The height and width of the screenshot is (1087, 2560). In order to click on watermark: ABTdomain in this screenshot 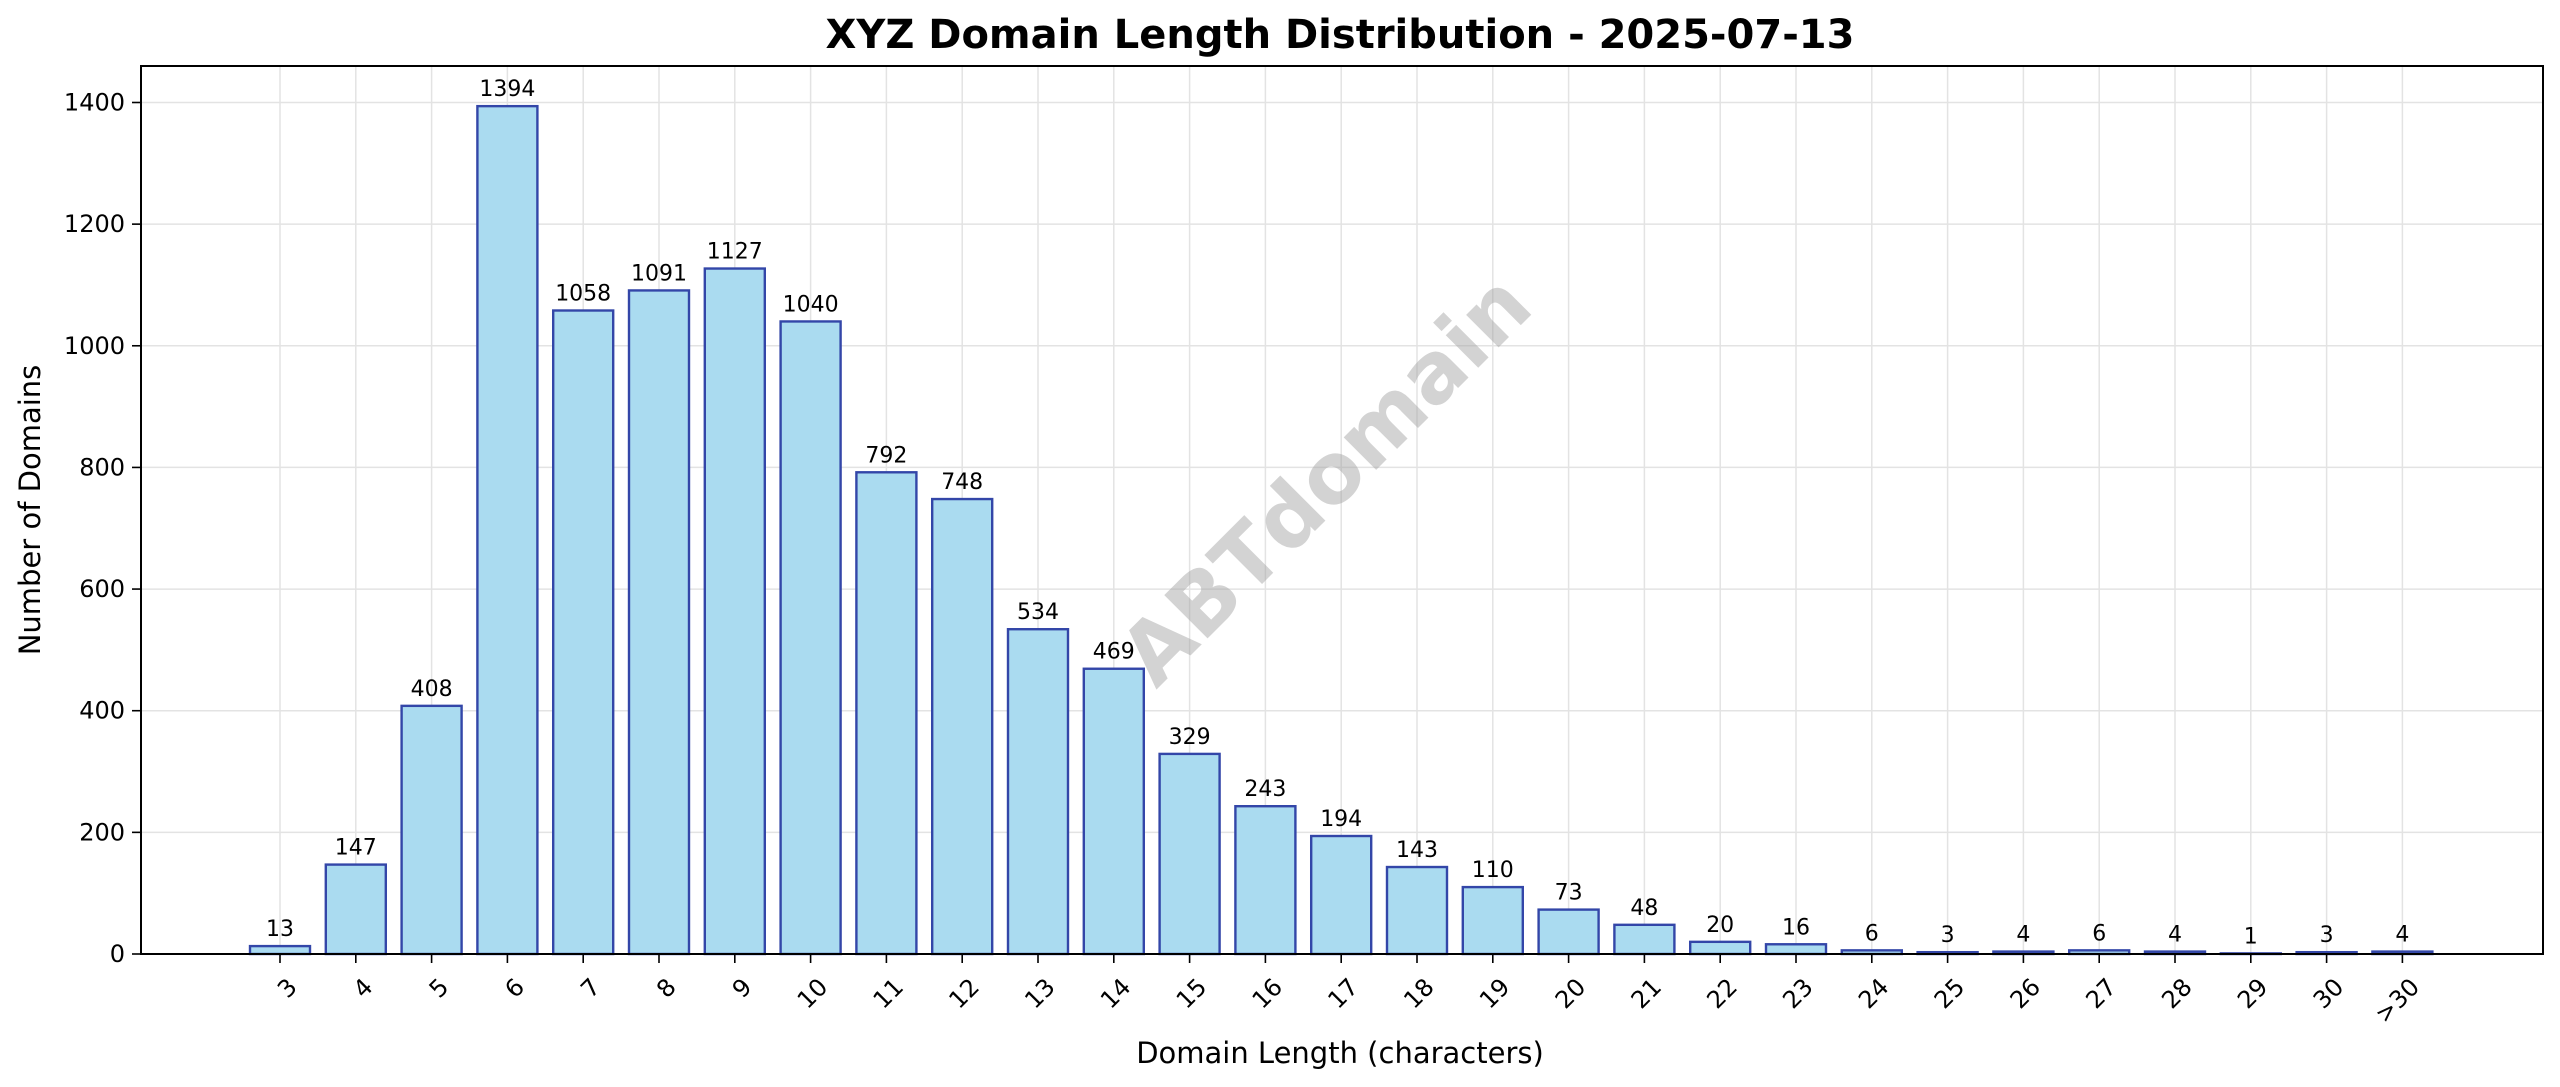, I will do `click(1325, 479)`.